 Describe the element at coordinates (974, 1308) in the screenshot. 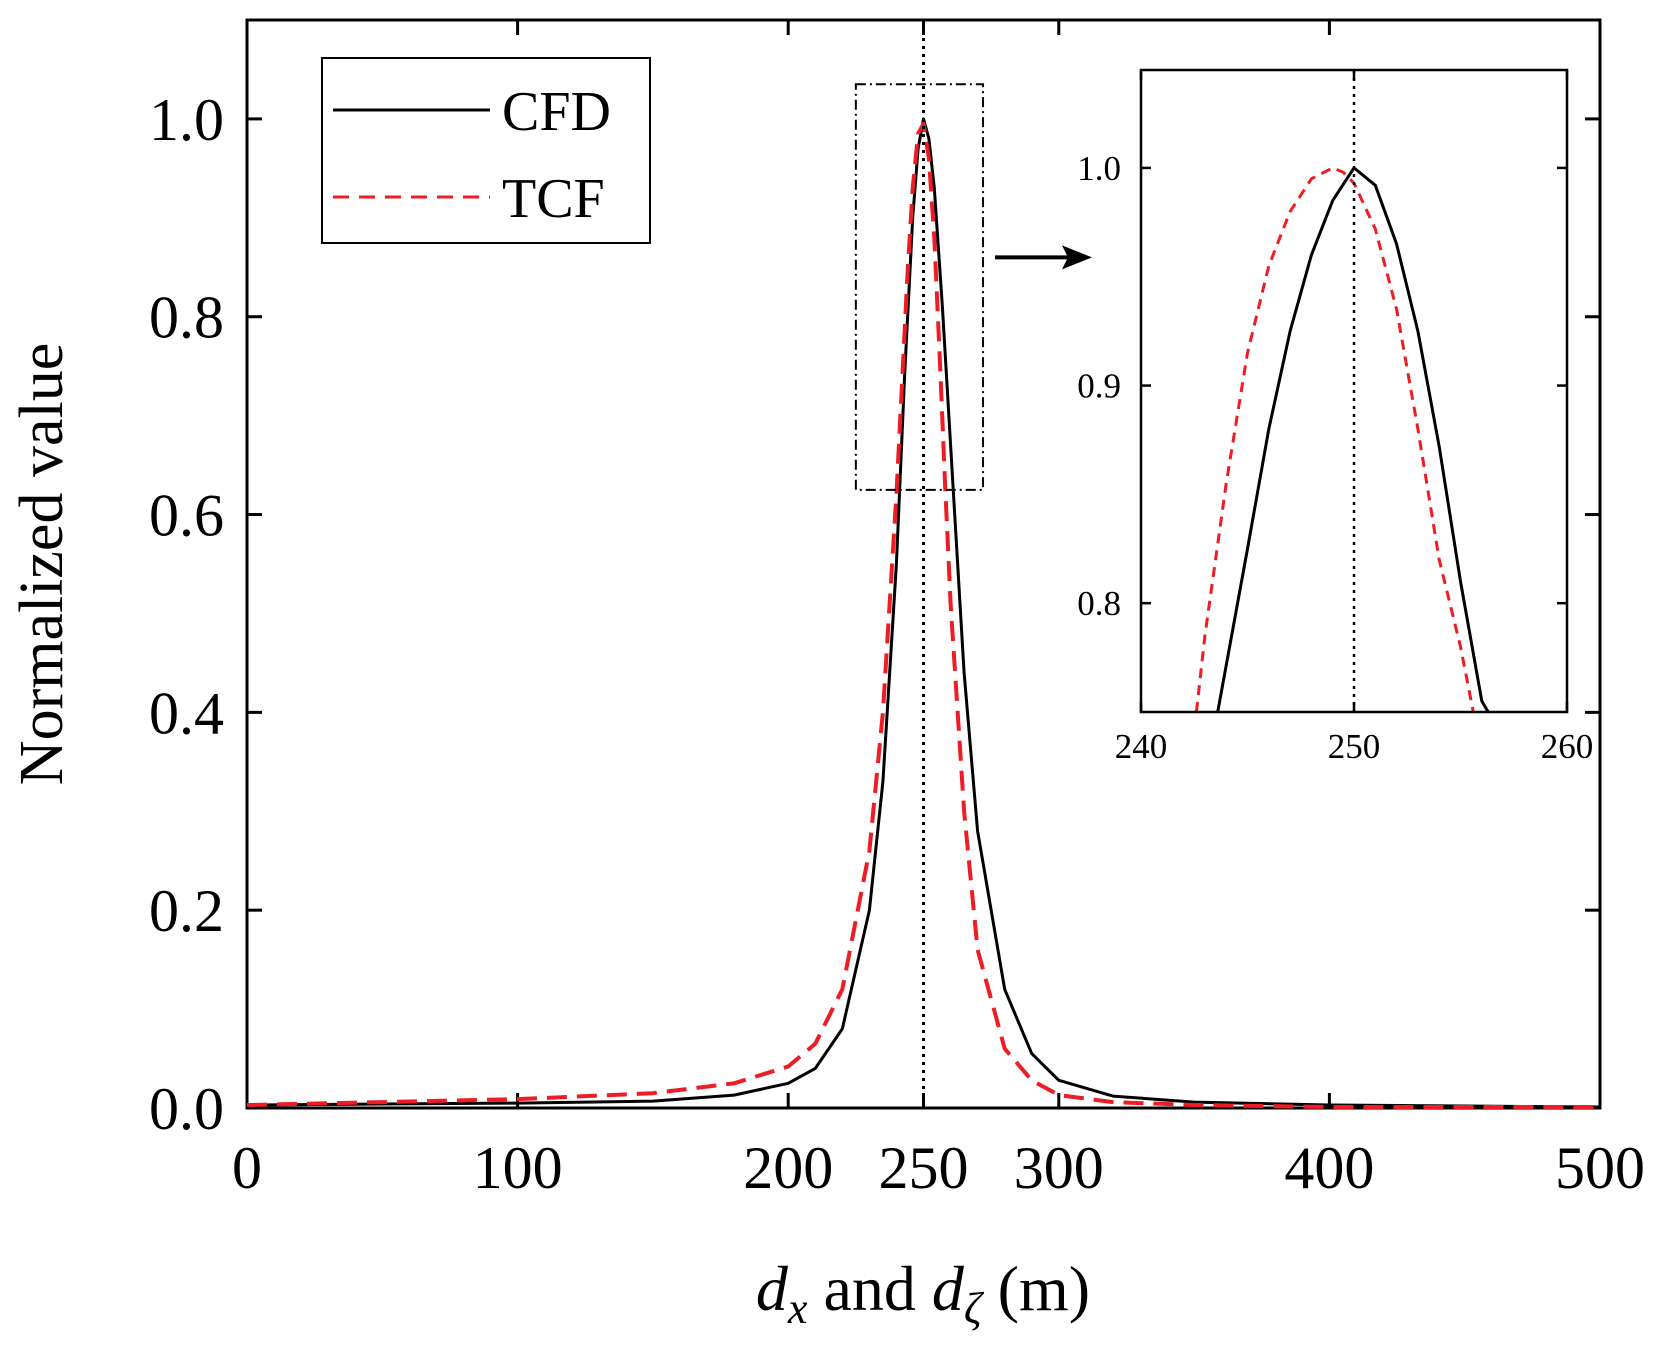

I see `x-axis-label-part: ζ` at that location.